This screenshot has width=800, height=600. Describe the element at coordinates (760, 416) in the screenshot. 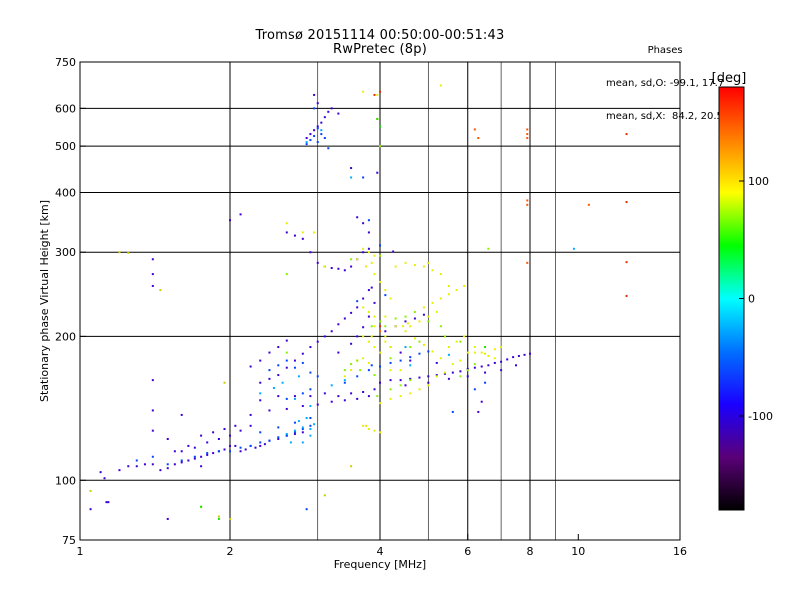

I see `colorbar-tick-label: -100` at that location.